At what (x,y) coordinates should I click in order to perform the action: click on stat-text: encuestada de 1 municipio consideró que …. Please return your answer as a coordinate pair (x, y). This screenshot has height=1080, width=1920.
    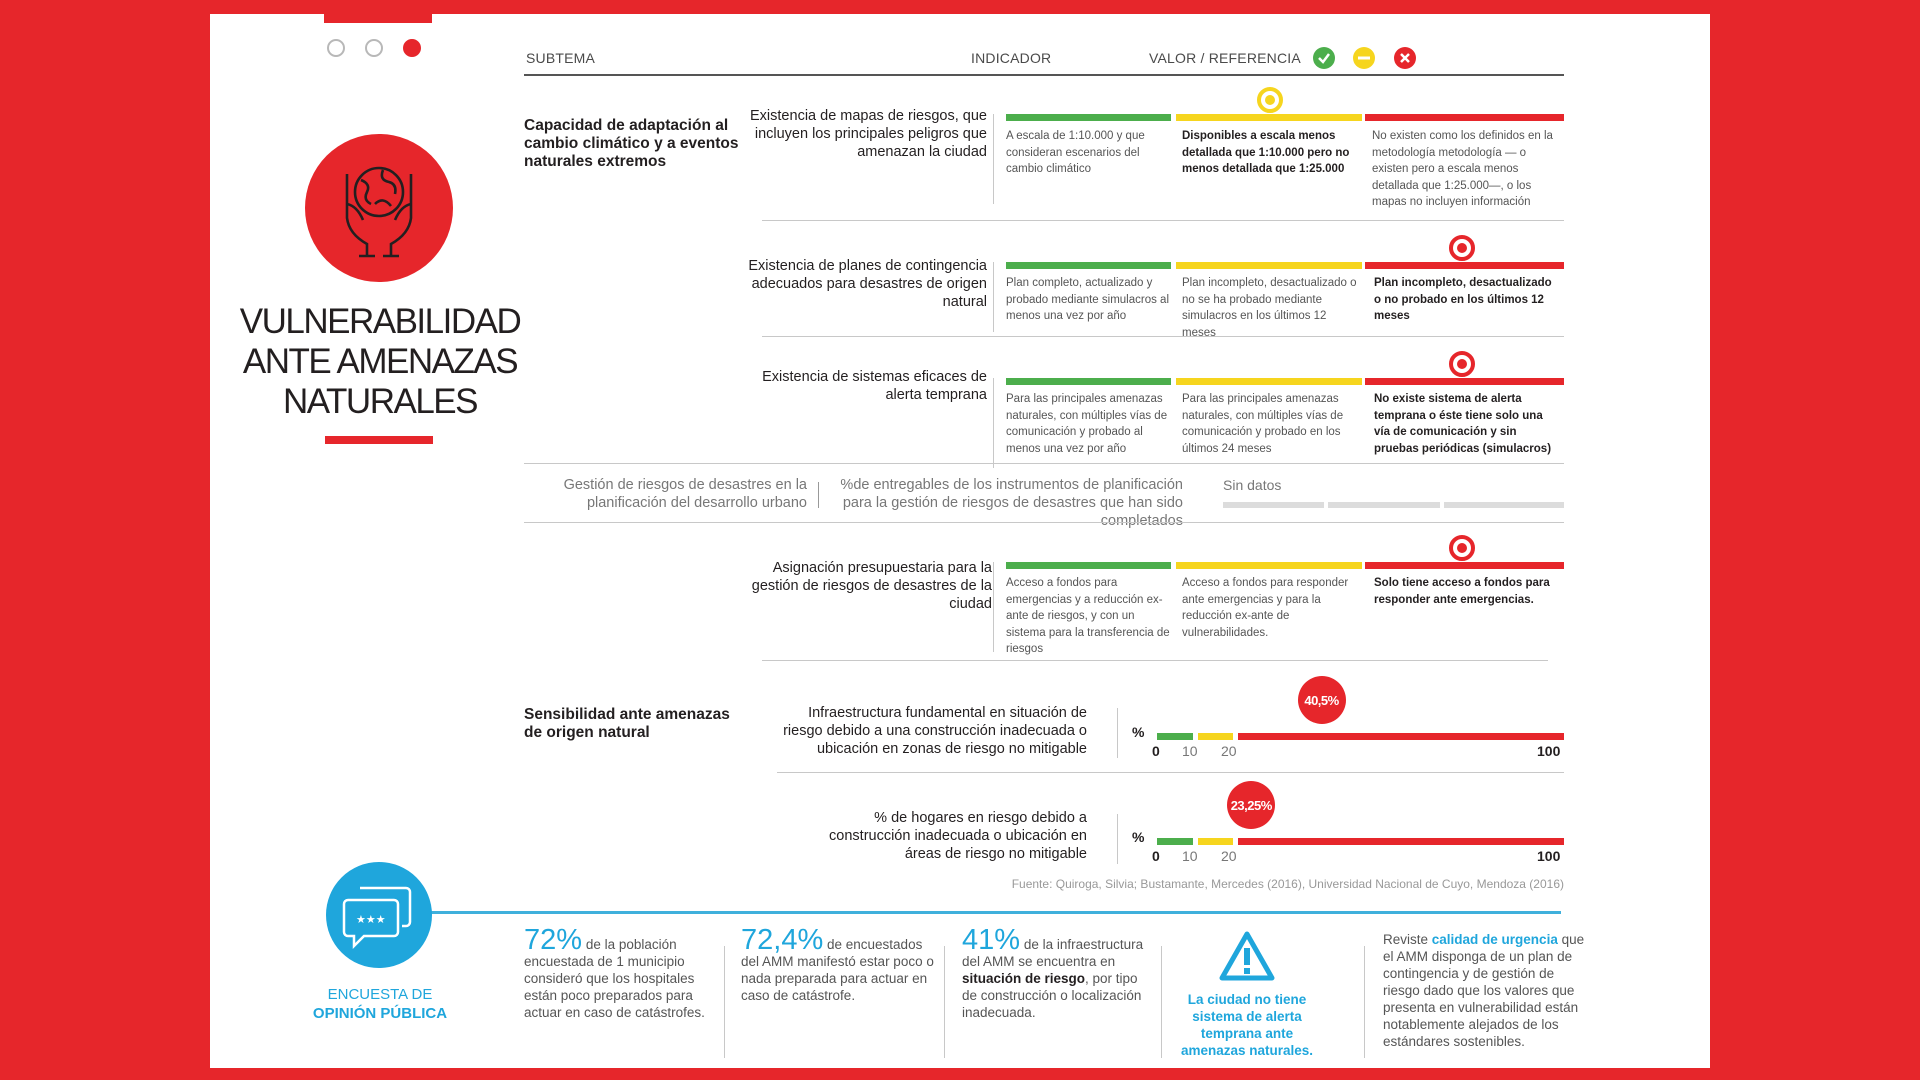
    Looking at the image, I should click on (614, 987).